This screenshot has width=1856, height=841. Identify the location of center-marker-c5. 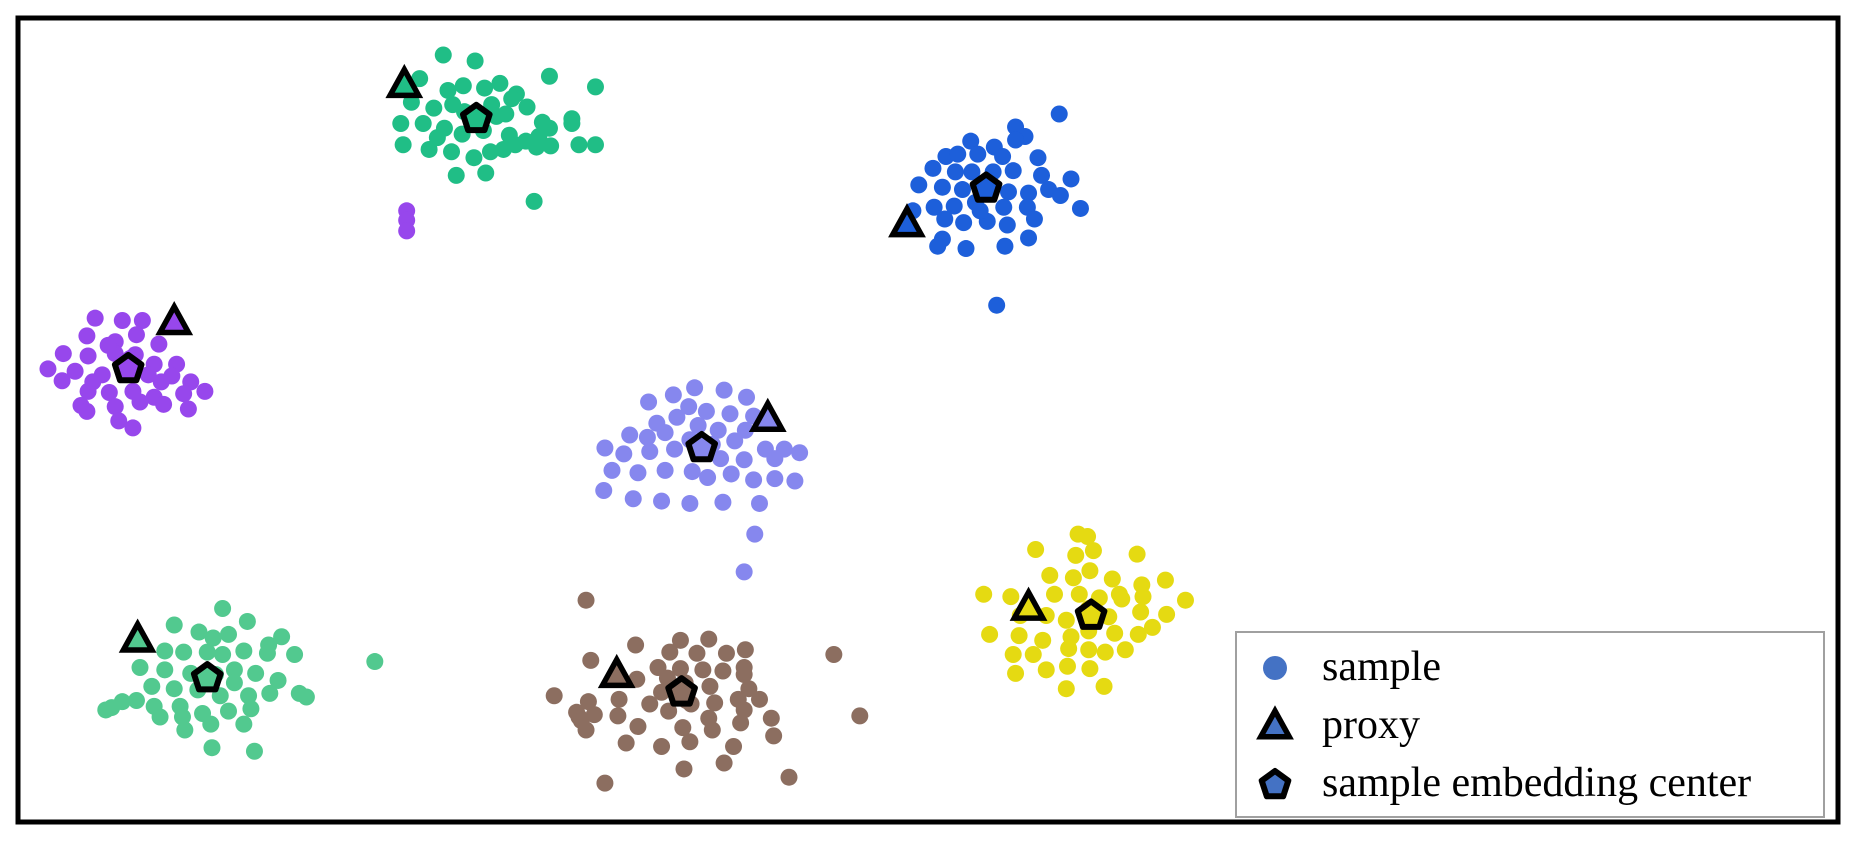
(207, 677).